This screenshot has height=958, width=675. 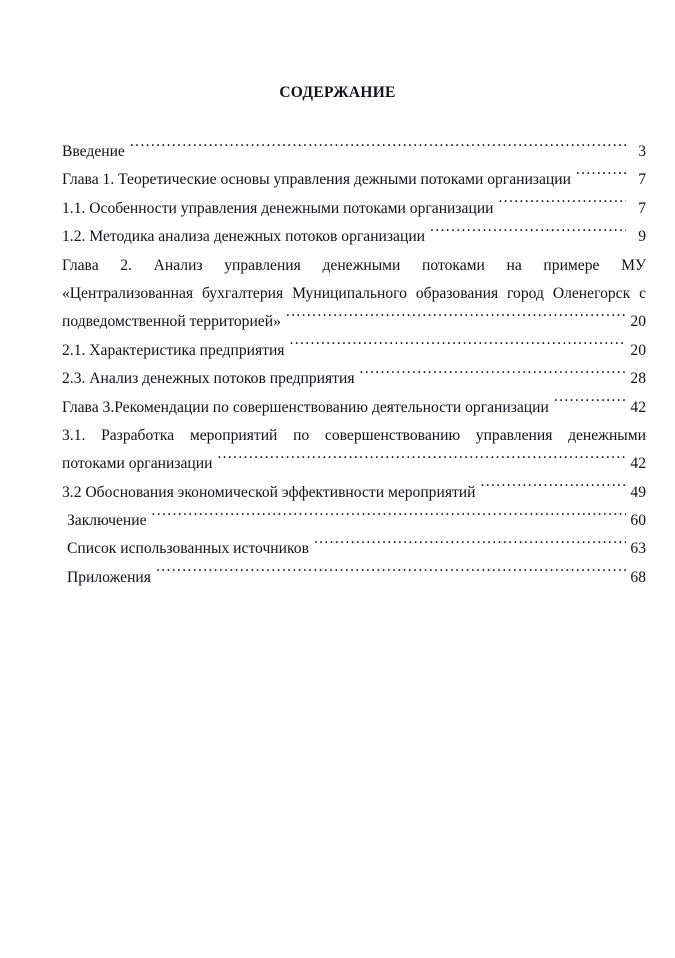 What do you see at coordinates (173, 350) in the screenshot?
I see `toc-entry-label: 2.1. Характеристика предприятия` at bounding box center [173, 350].